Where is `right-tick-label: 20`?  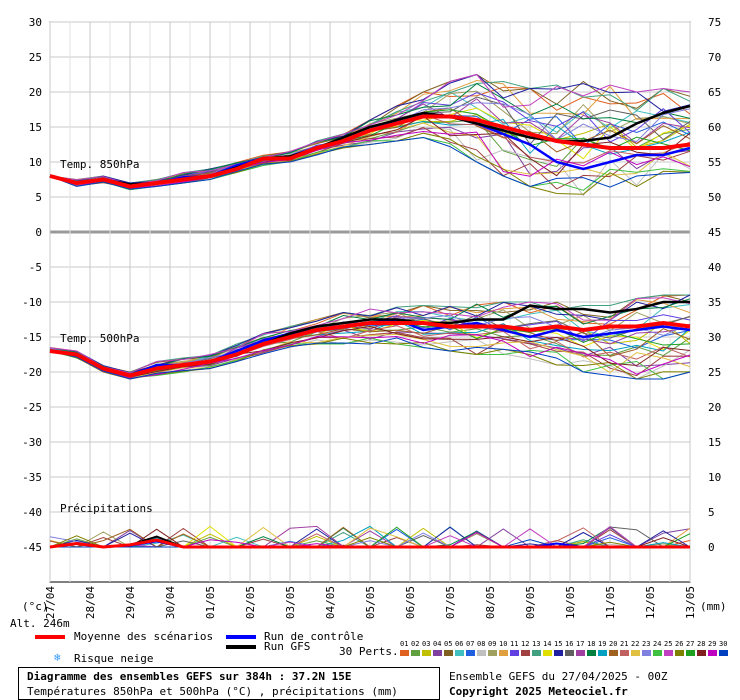 right-tick-label: 20 is located at coordinates (714, 407).